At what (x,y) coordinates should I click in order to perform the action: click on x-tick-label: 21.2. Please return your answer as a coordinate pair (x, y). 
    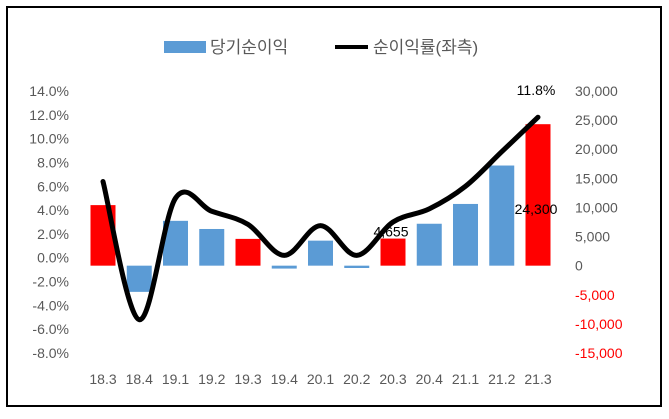
    Looking at the image, I should click on (501, 379).